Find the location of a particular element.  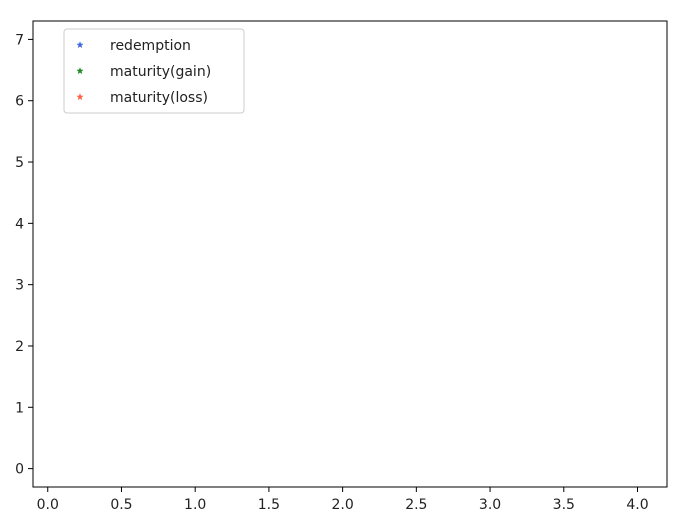

legend: redemption maturity(gain) maturity(loss) is located at coordinates (154, 71).